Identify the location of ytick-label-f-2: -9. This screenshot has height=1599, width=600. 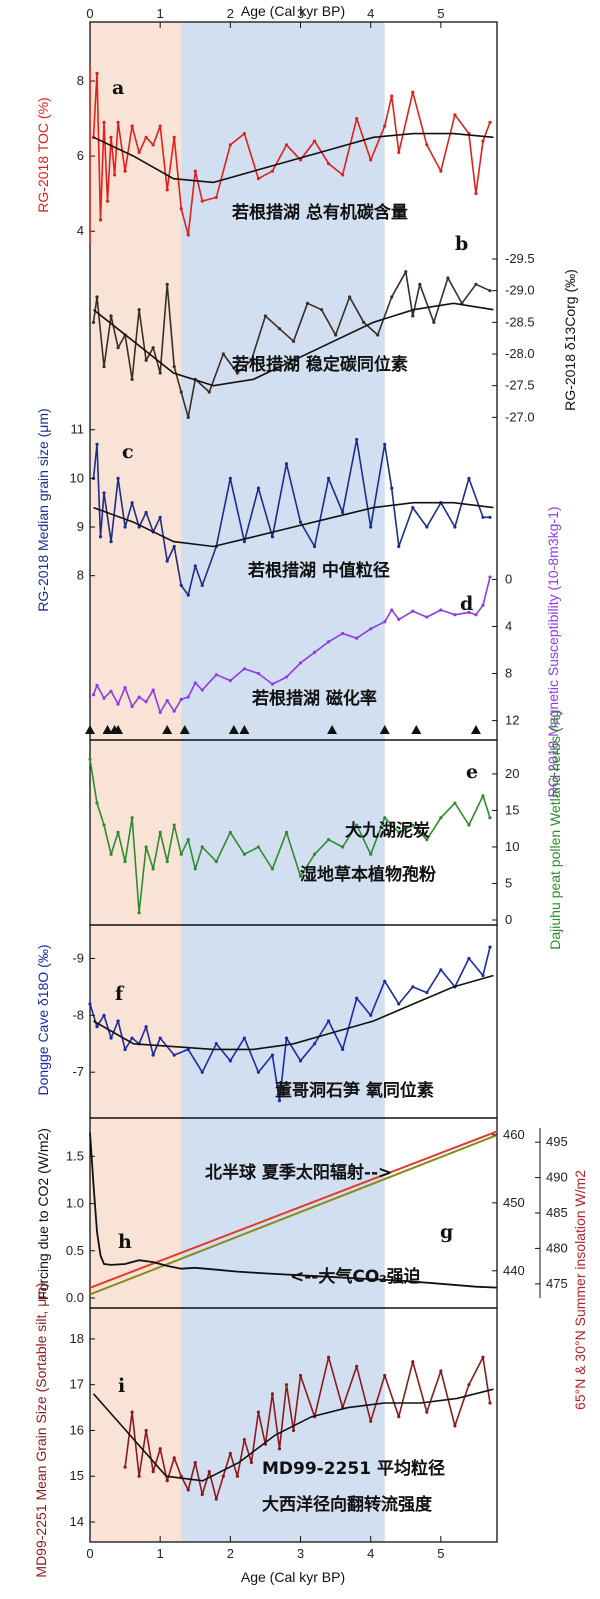
(78, 957).